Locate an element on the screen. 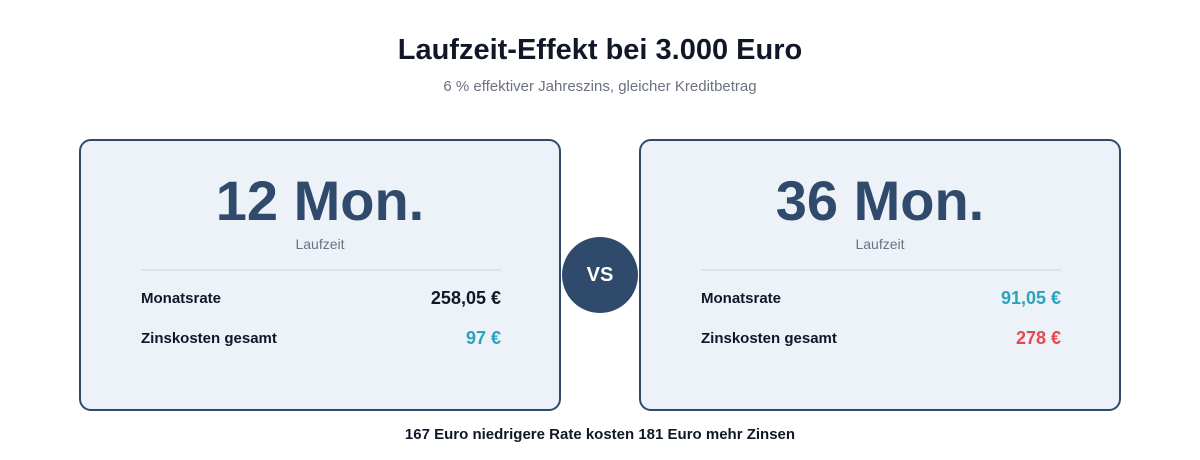 The image size is (1200, 460). monthly-rate-row: Monatsrate 258,05 € is located at coordinates (321, 298).